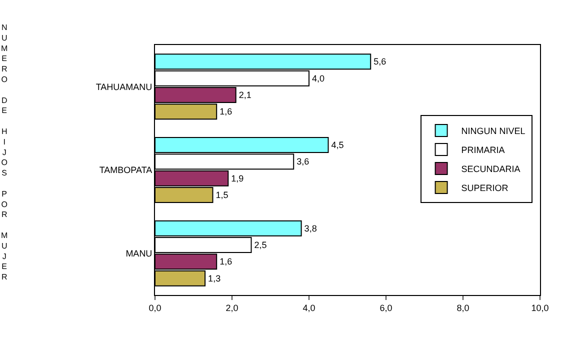 Image resolution: width=562 pixels, height=338 pixels. Describe the element at coordinates (309, 307) in the screenshot. I see `x-tick-label: 4,0` at that location.